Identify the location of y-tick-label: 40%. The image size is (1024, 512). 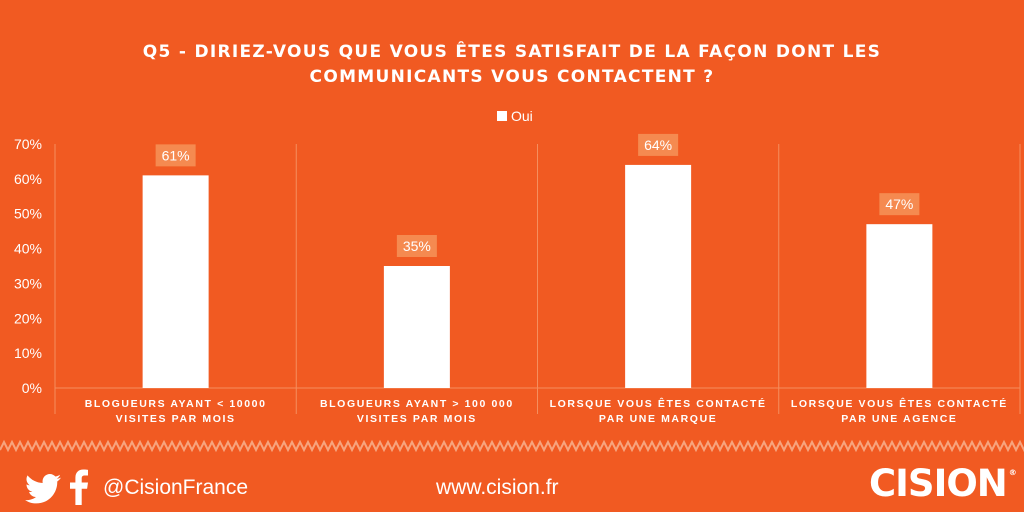
(28, 249).